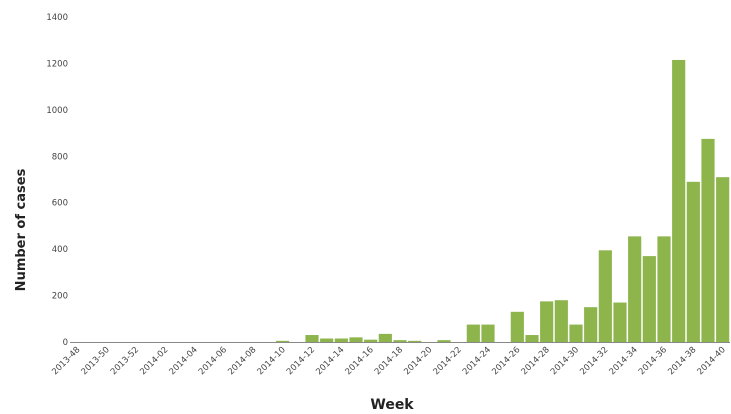  What do you see at coordinates (653, 361) in the screenshot?
I see `x-tick-label: 2014-36` at bounding box center [653, 361].